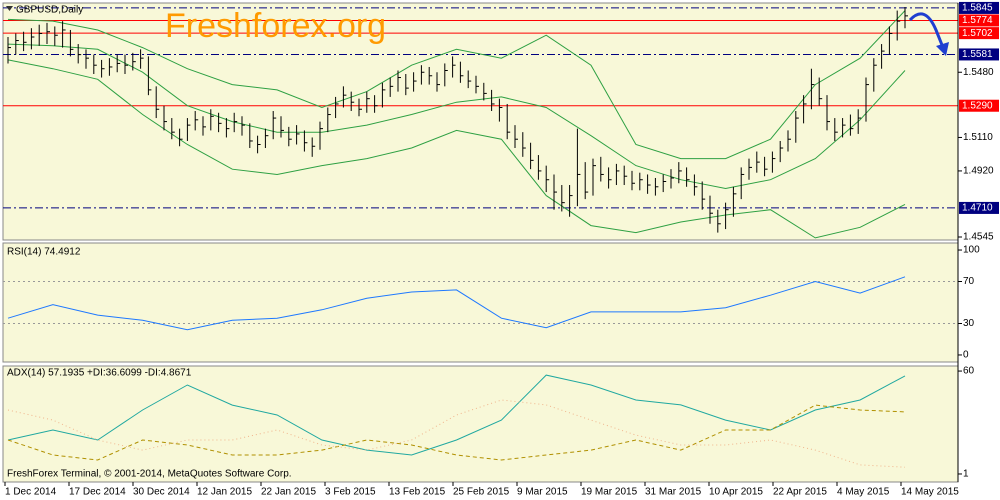 The image size is (1000, 500). I want to click on arrow-head, so click(942, 49).